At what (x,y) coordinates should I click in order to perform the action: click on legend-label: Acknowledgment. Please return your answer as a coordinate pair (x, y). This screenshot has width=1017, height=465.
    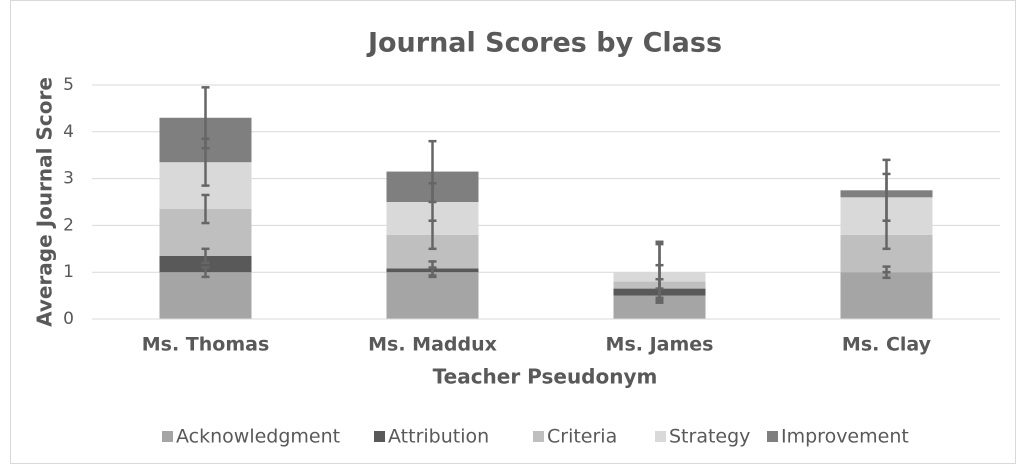
    Looking at the image, I should click on (258, 437).